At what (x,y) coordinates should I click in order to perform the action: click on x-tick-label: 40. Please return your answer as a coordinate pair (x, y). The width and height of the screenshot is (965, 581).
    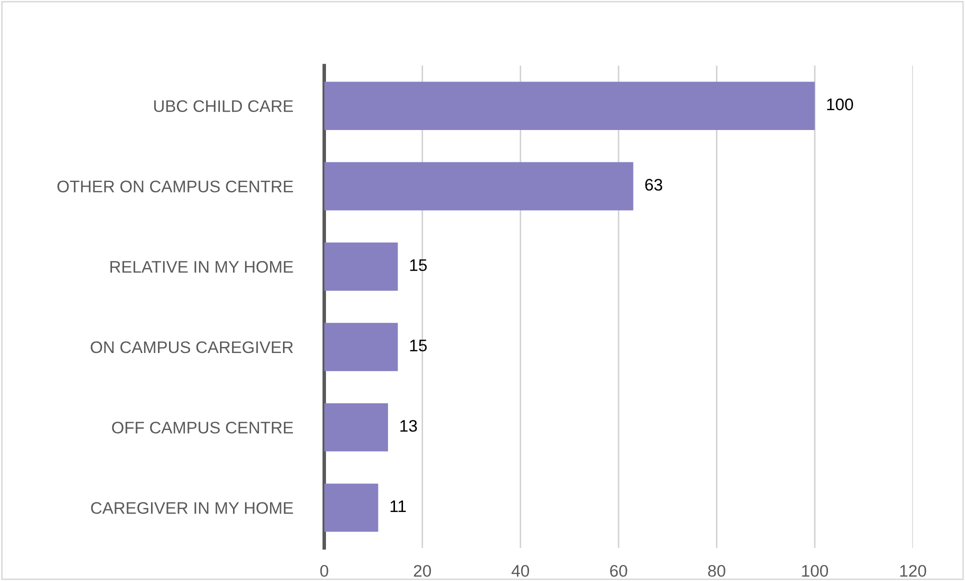
    Looking at the image, I should click on (521, 570).